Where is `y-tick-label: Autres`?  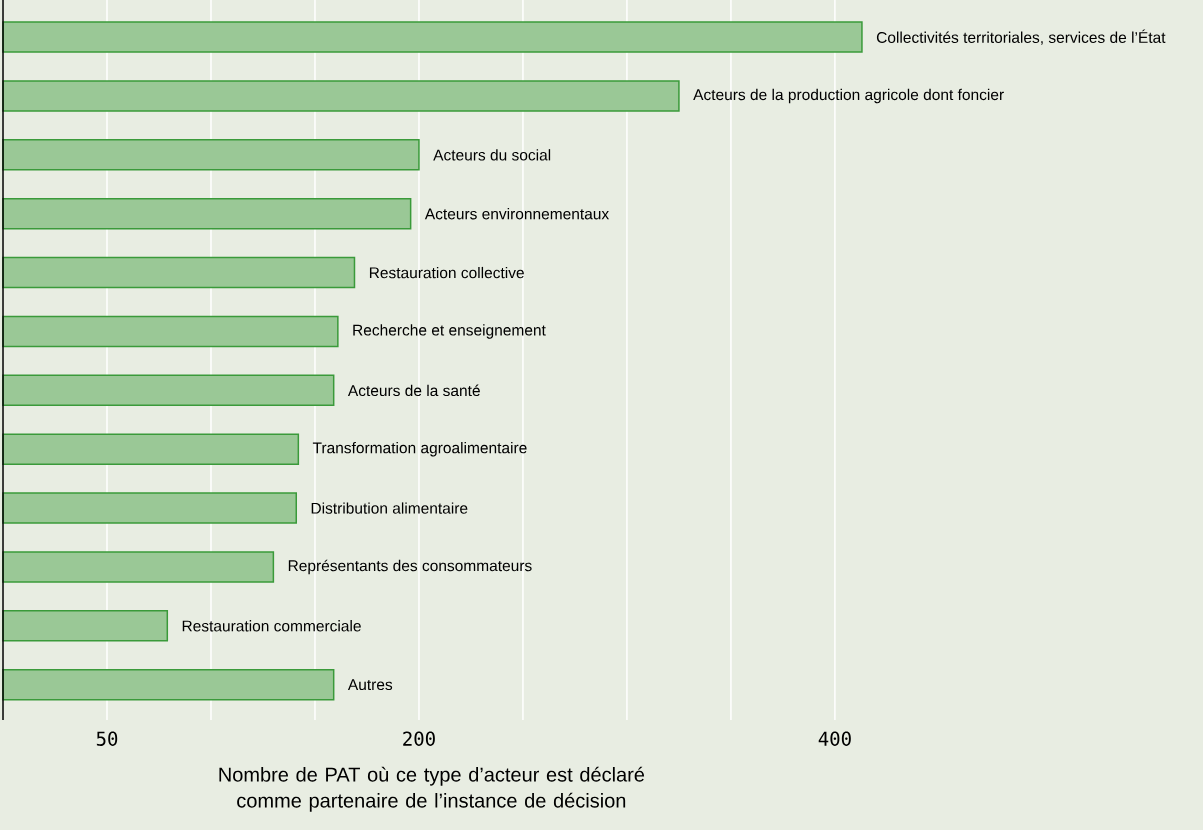
y-tick-label: Autres is located at coordinates (370, 685).